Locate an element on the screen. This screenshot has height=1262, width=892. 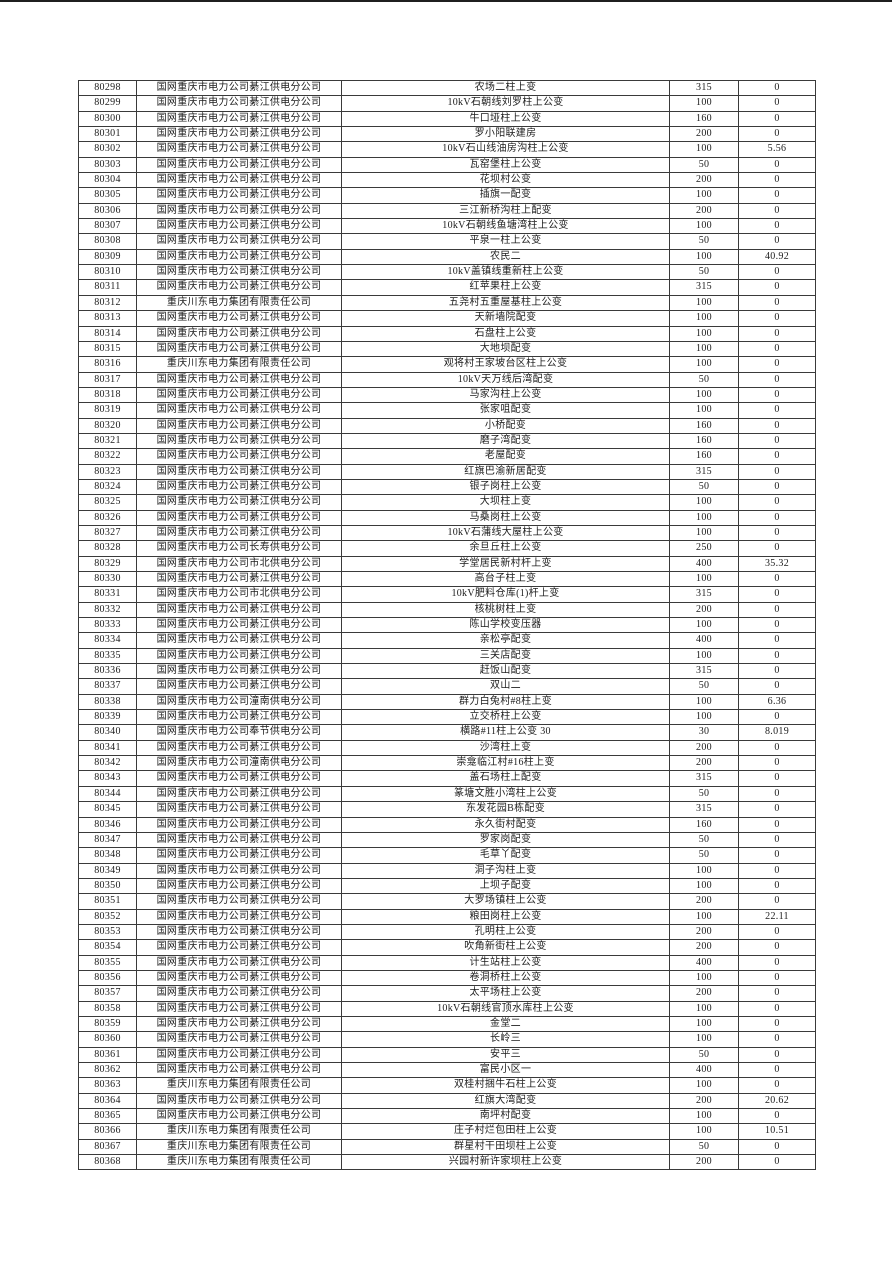
table-row: 80323 国网重庆市电力公司綦江供电分公司 红旗巴渝新居配变 315 0 is located at coordinates (447, 471).